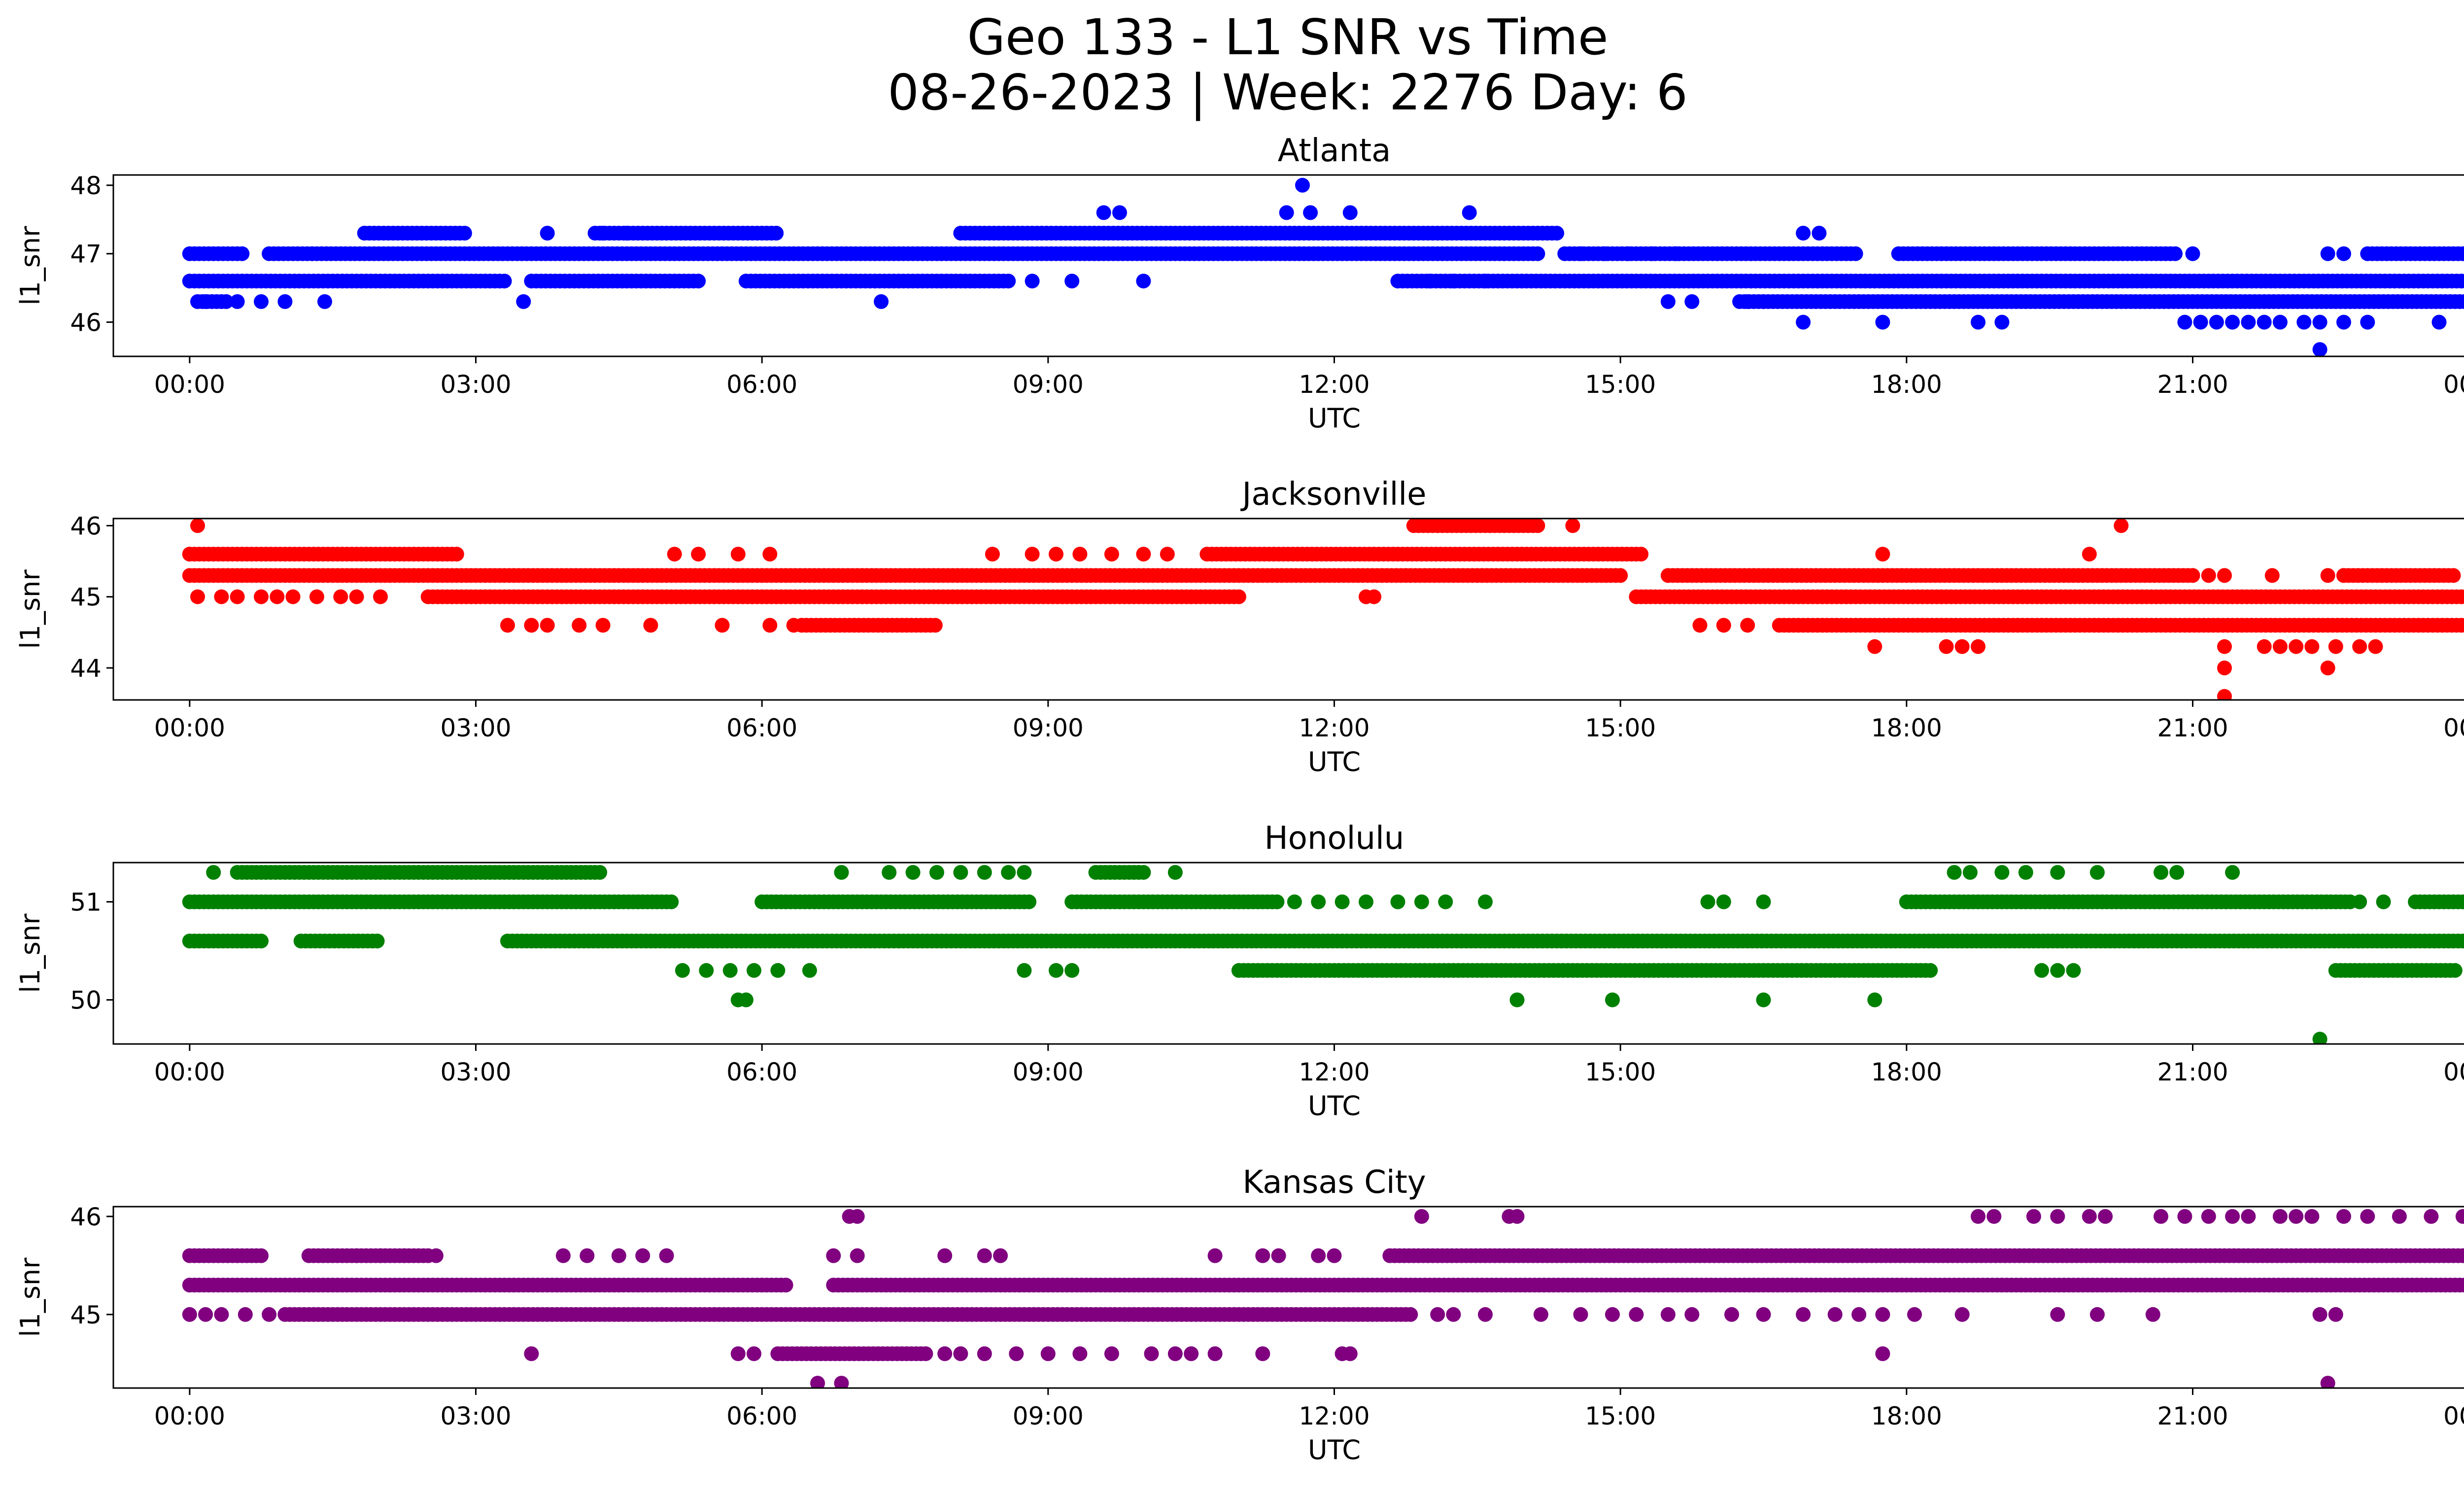 Image resolution: width=2464 pixels, height=1495 pixels. I want to click on x-tick-label: 09:00, so click(1048, 1072).